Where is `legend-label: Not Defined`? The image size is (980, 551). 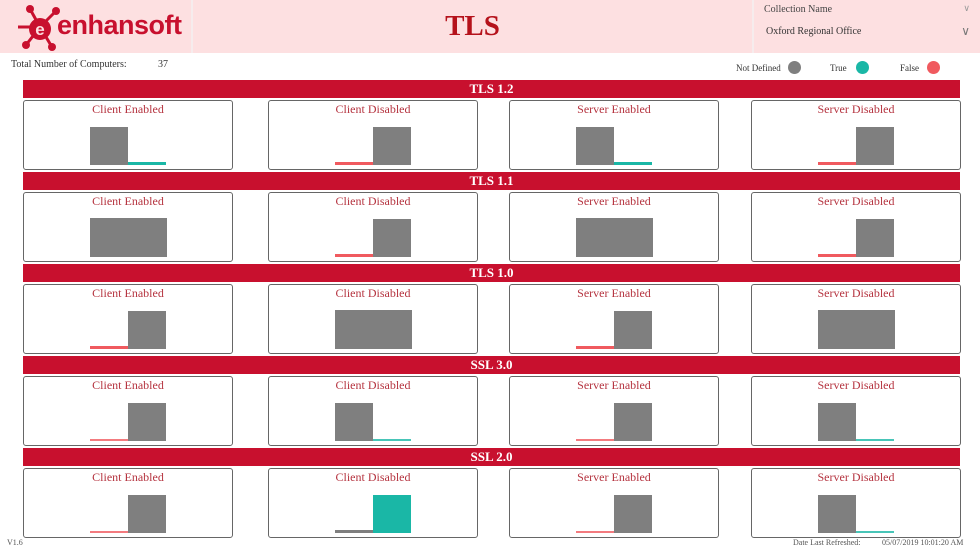 legend-label: Not Defined is located at coordinates (758, 67).